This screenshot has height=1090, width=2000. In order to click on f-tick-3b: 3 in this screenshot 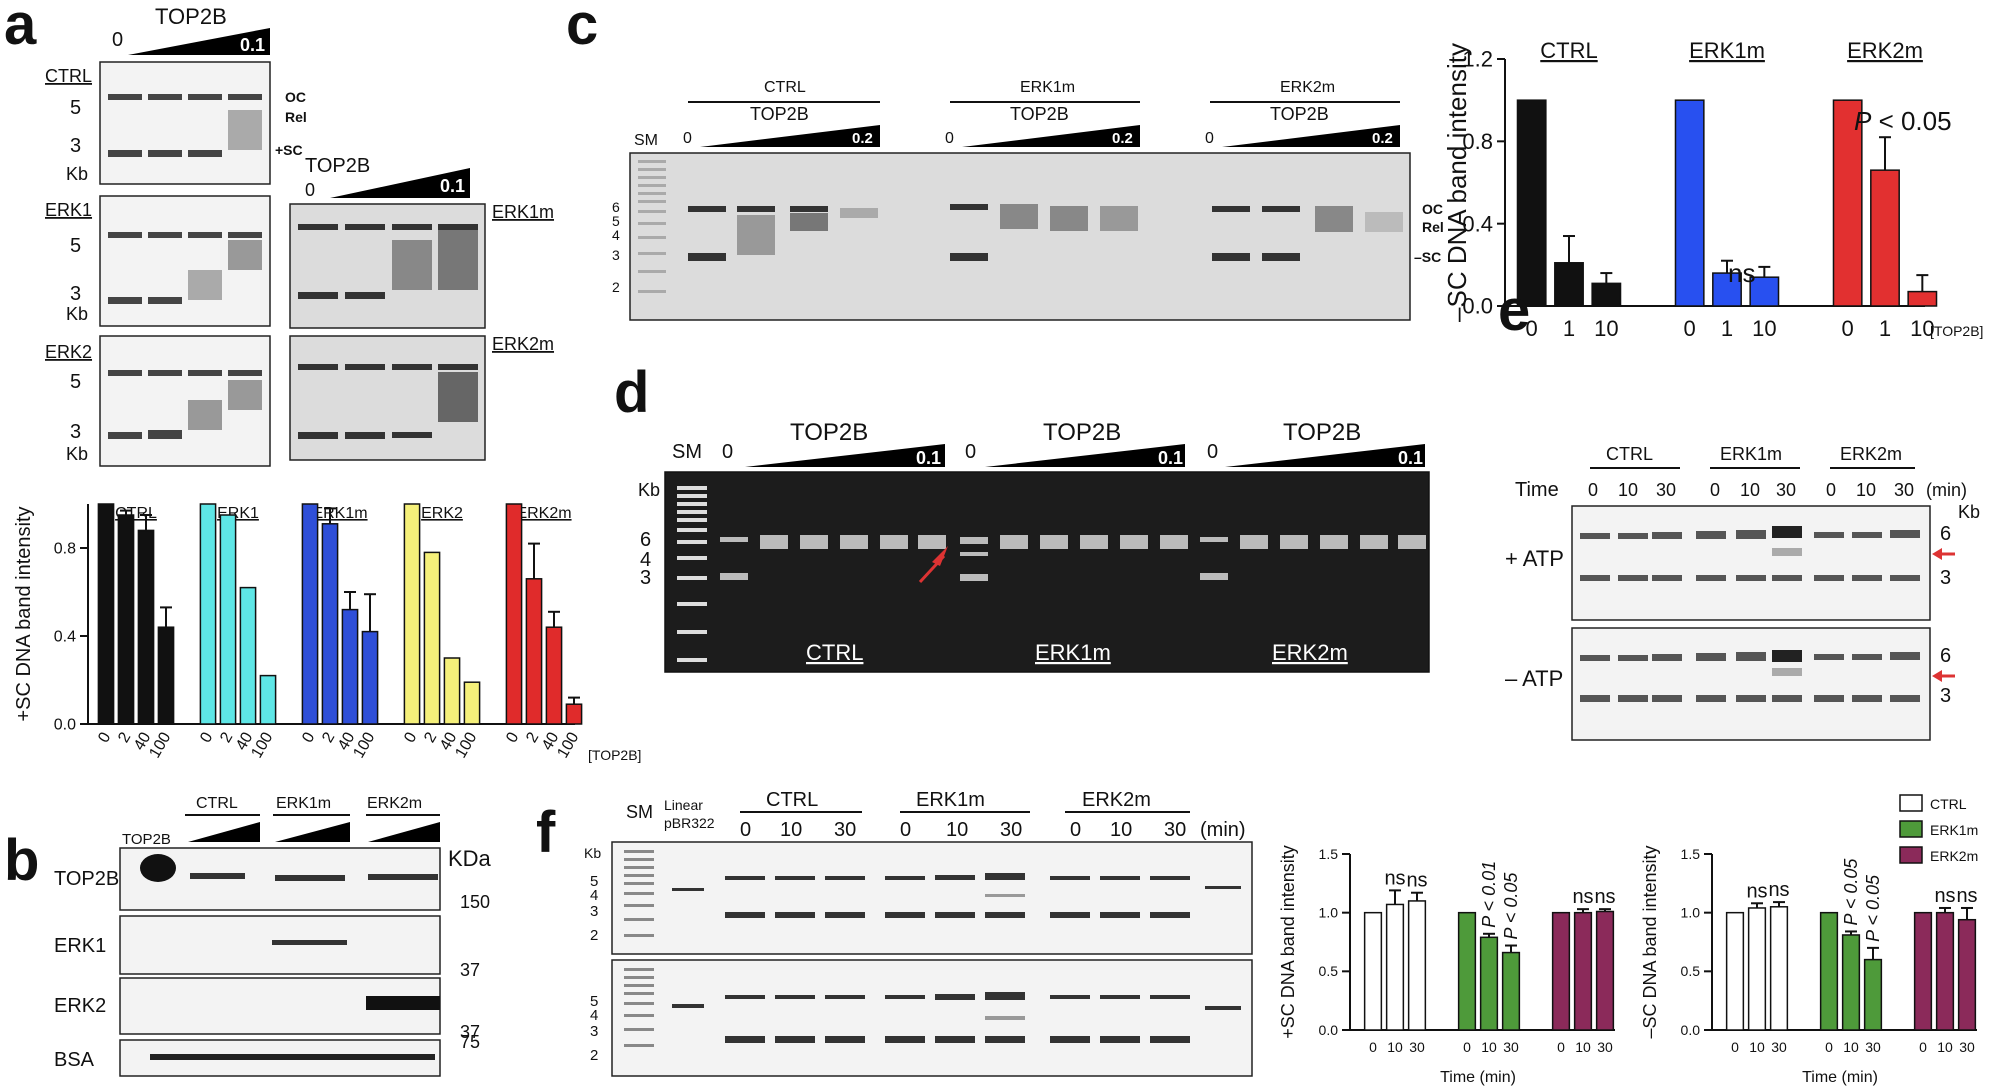, I will do `click(594, 1031)`.